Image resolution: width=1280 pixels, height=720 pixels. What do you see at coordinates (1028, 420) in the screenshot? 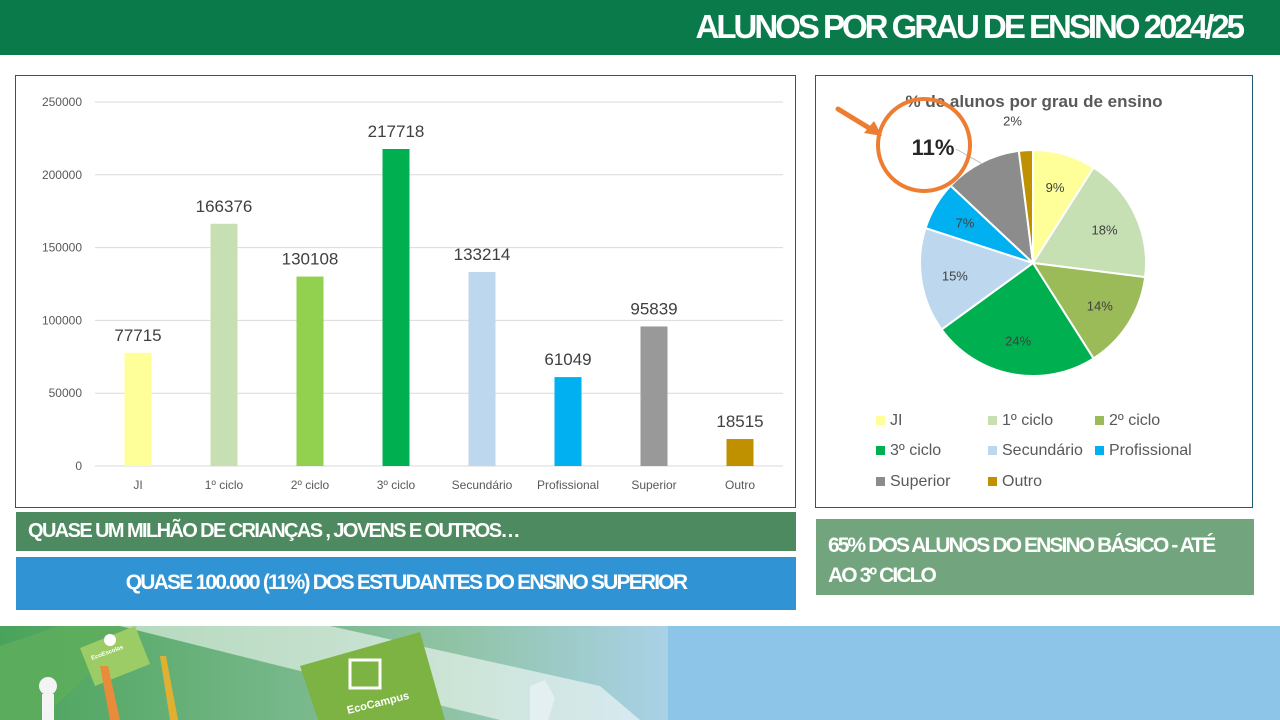
I see `legend-label: 1º ciclo` at bounding box center [1028, 420].